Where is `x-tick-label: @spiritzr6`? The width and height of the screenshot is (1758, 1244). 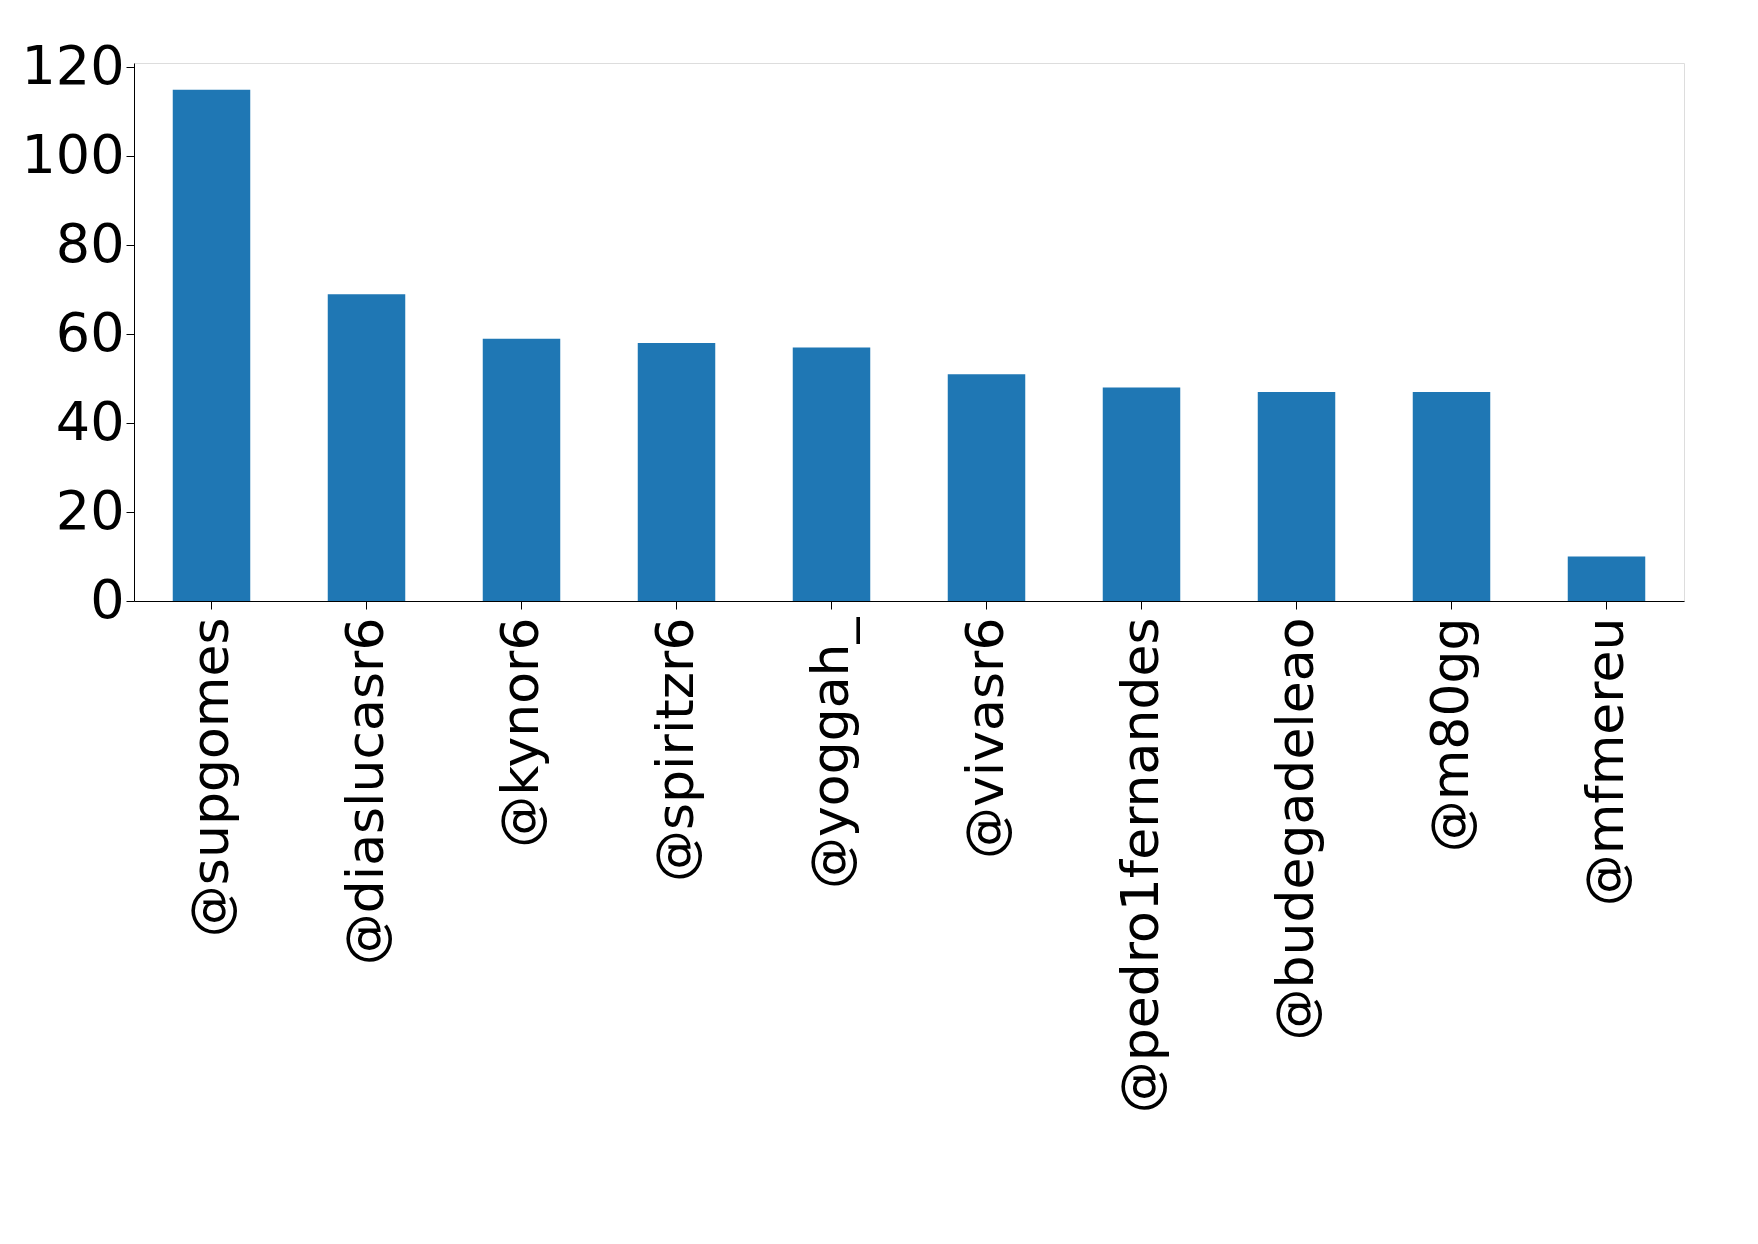
x-tick-label: @spiritzr6 is located at coordinates (674, 750).